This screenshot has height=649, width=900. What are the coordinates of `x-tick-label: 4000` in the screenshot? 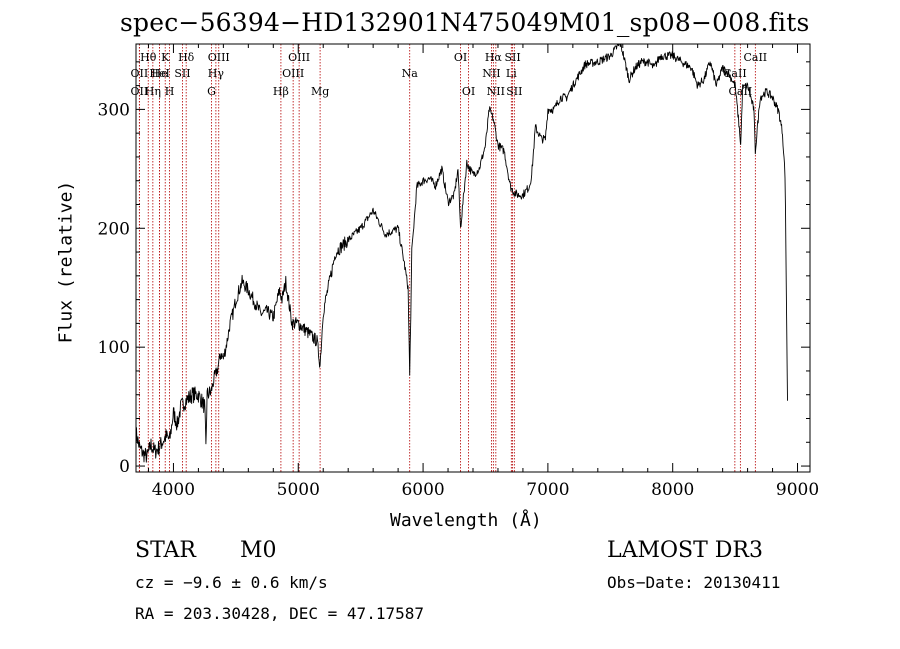 It's located at (173, 490).